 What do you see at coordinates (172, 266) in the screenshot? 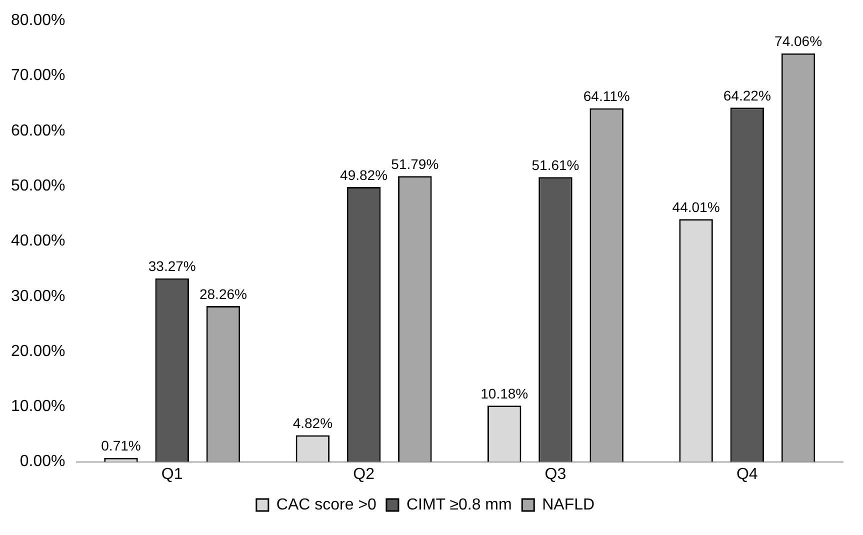
I see `data-label: 33.27%` at bounding box center [172, 266].